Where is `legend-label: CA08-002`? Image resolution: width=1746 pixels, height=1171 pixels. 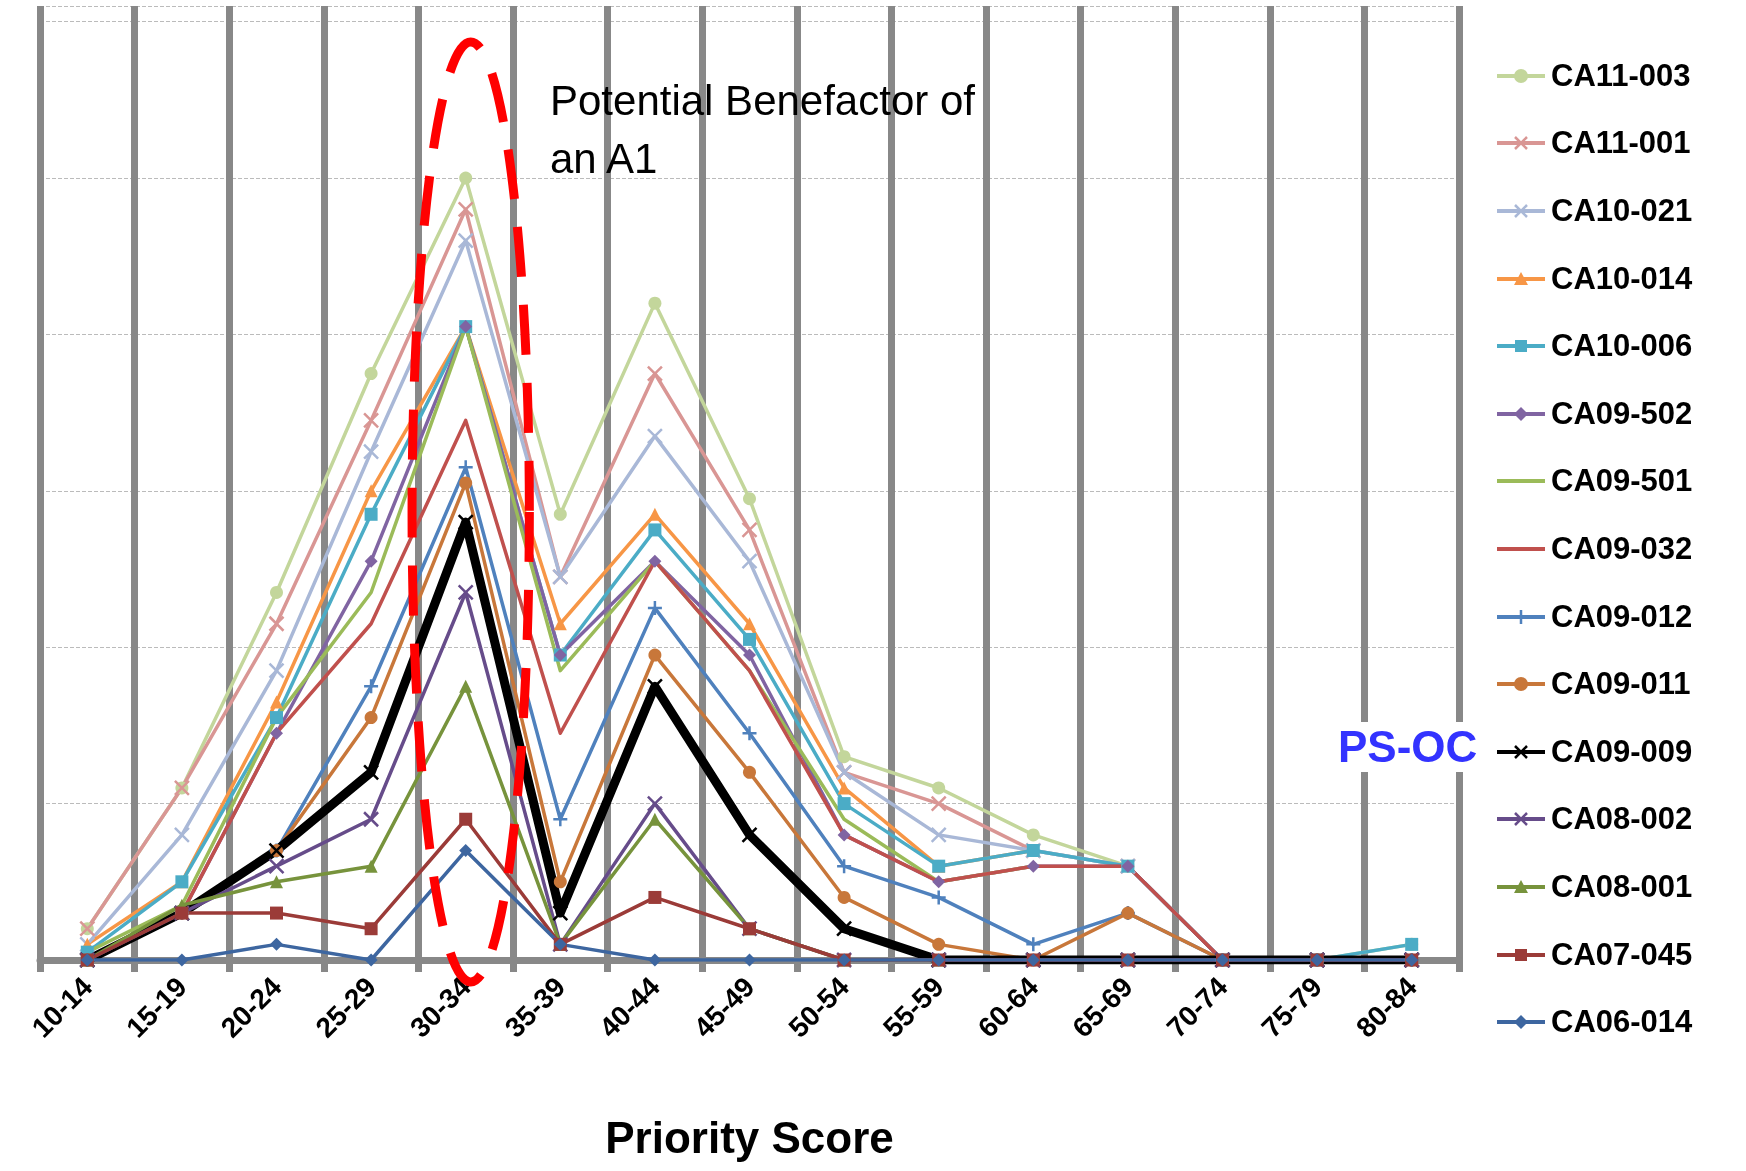
legend-label: CA08-002 is located at coordinates (1622, 819).